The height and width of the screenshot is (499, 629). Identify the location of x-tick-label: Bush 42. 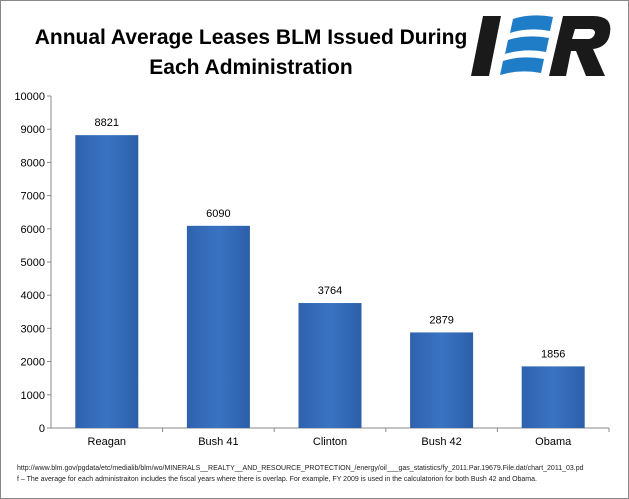
(441, 442).